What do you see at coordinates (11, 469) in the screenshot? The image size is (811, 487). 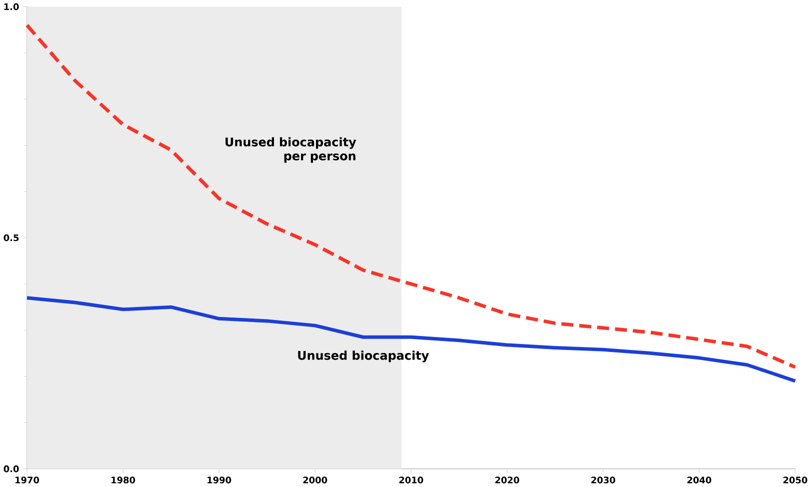 I see `y-tick-label: 0.0` at bounding box center [11, 469].